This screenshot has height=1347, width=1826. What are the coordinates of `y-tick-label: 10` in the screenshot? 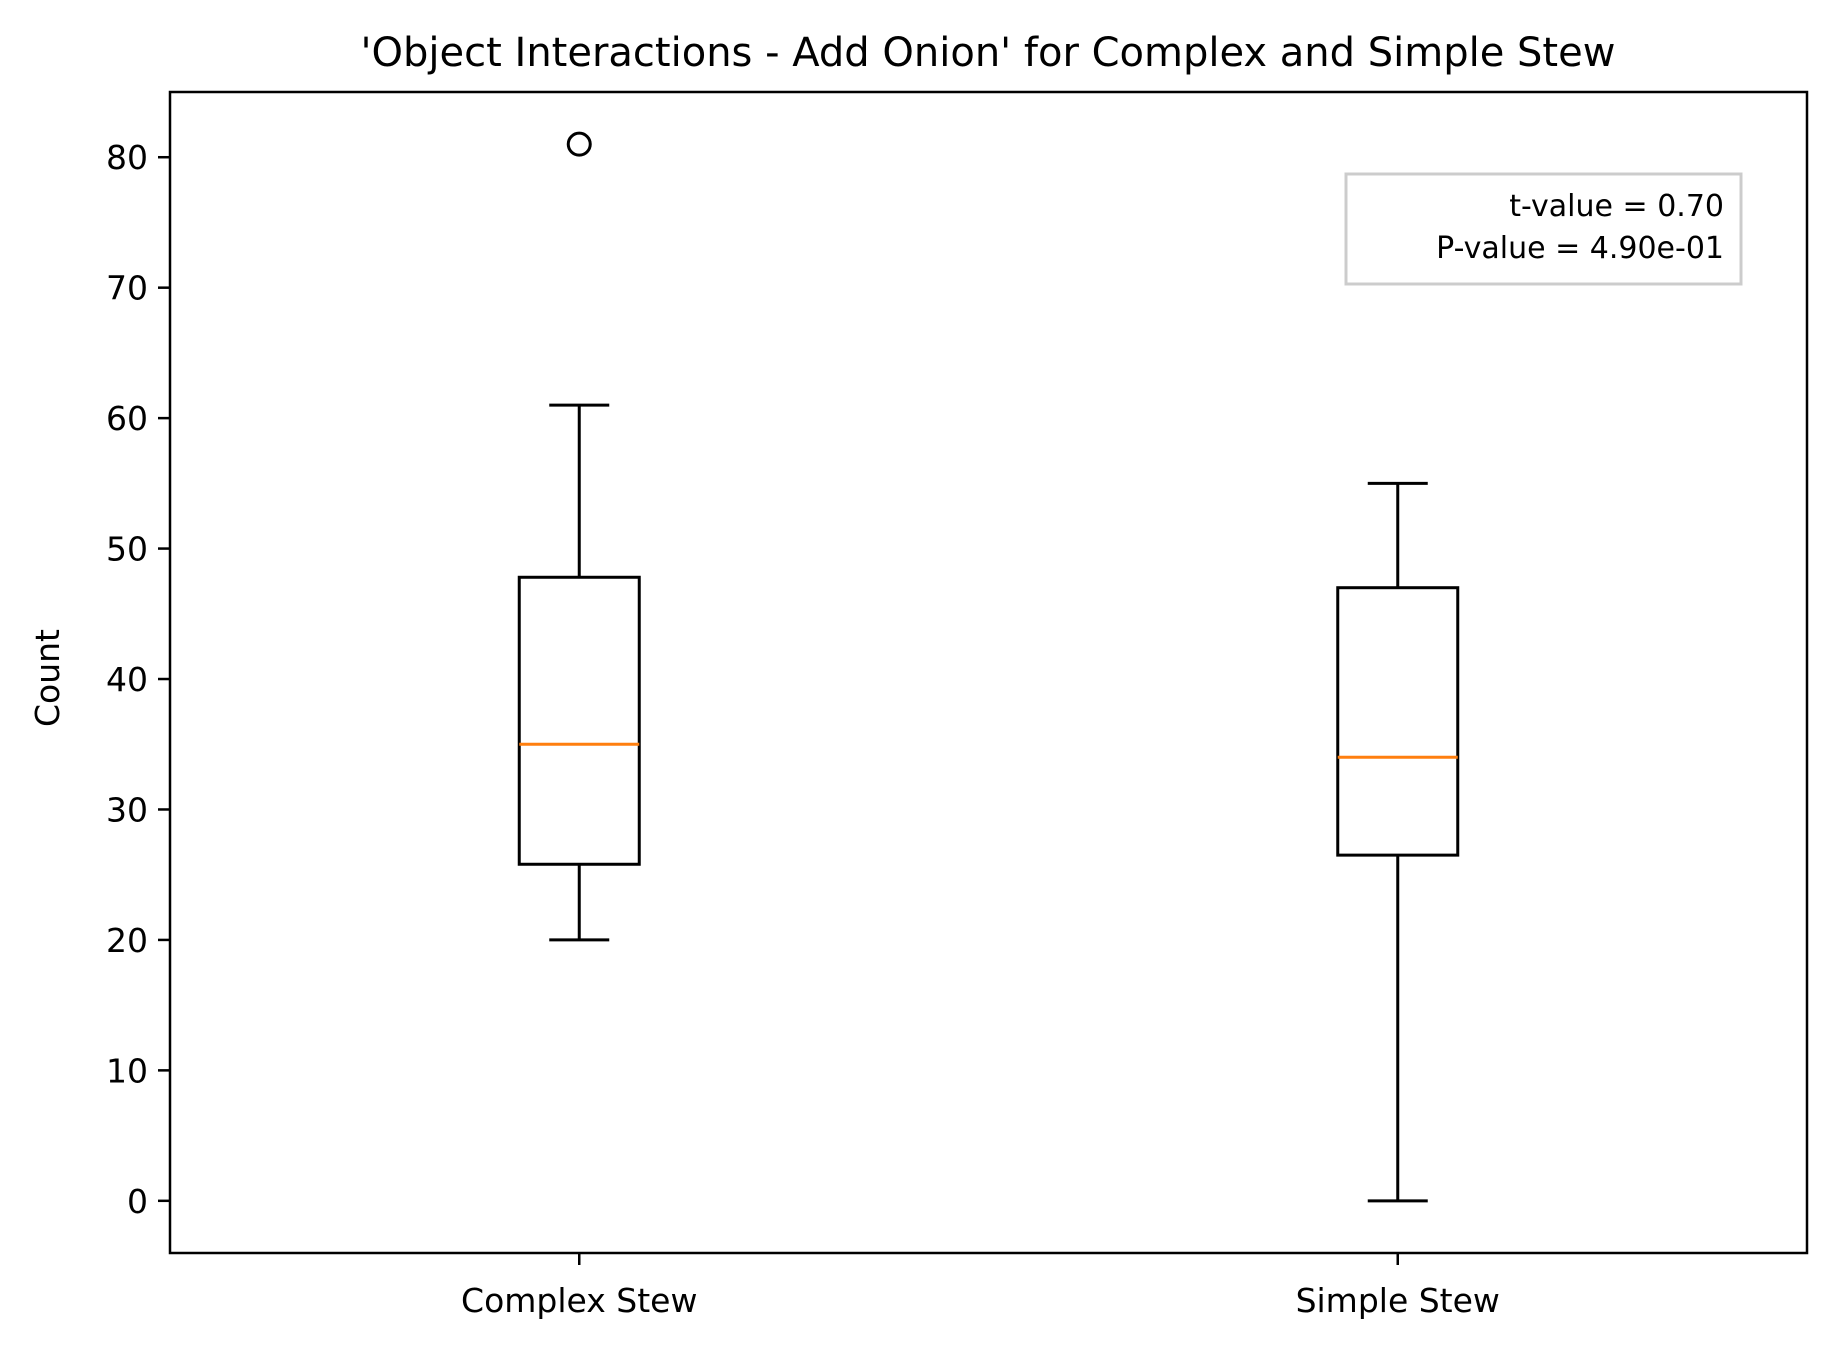 It's located at (127, 1070).